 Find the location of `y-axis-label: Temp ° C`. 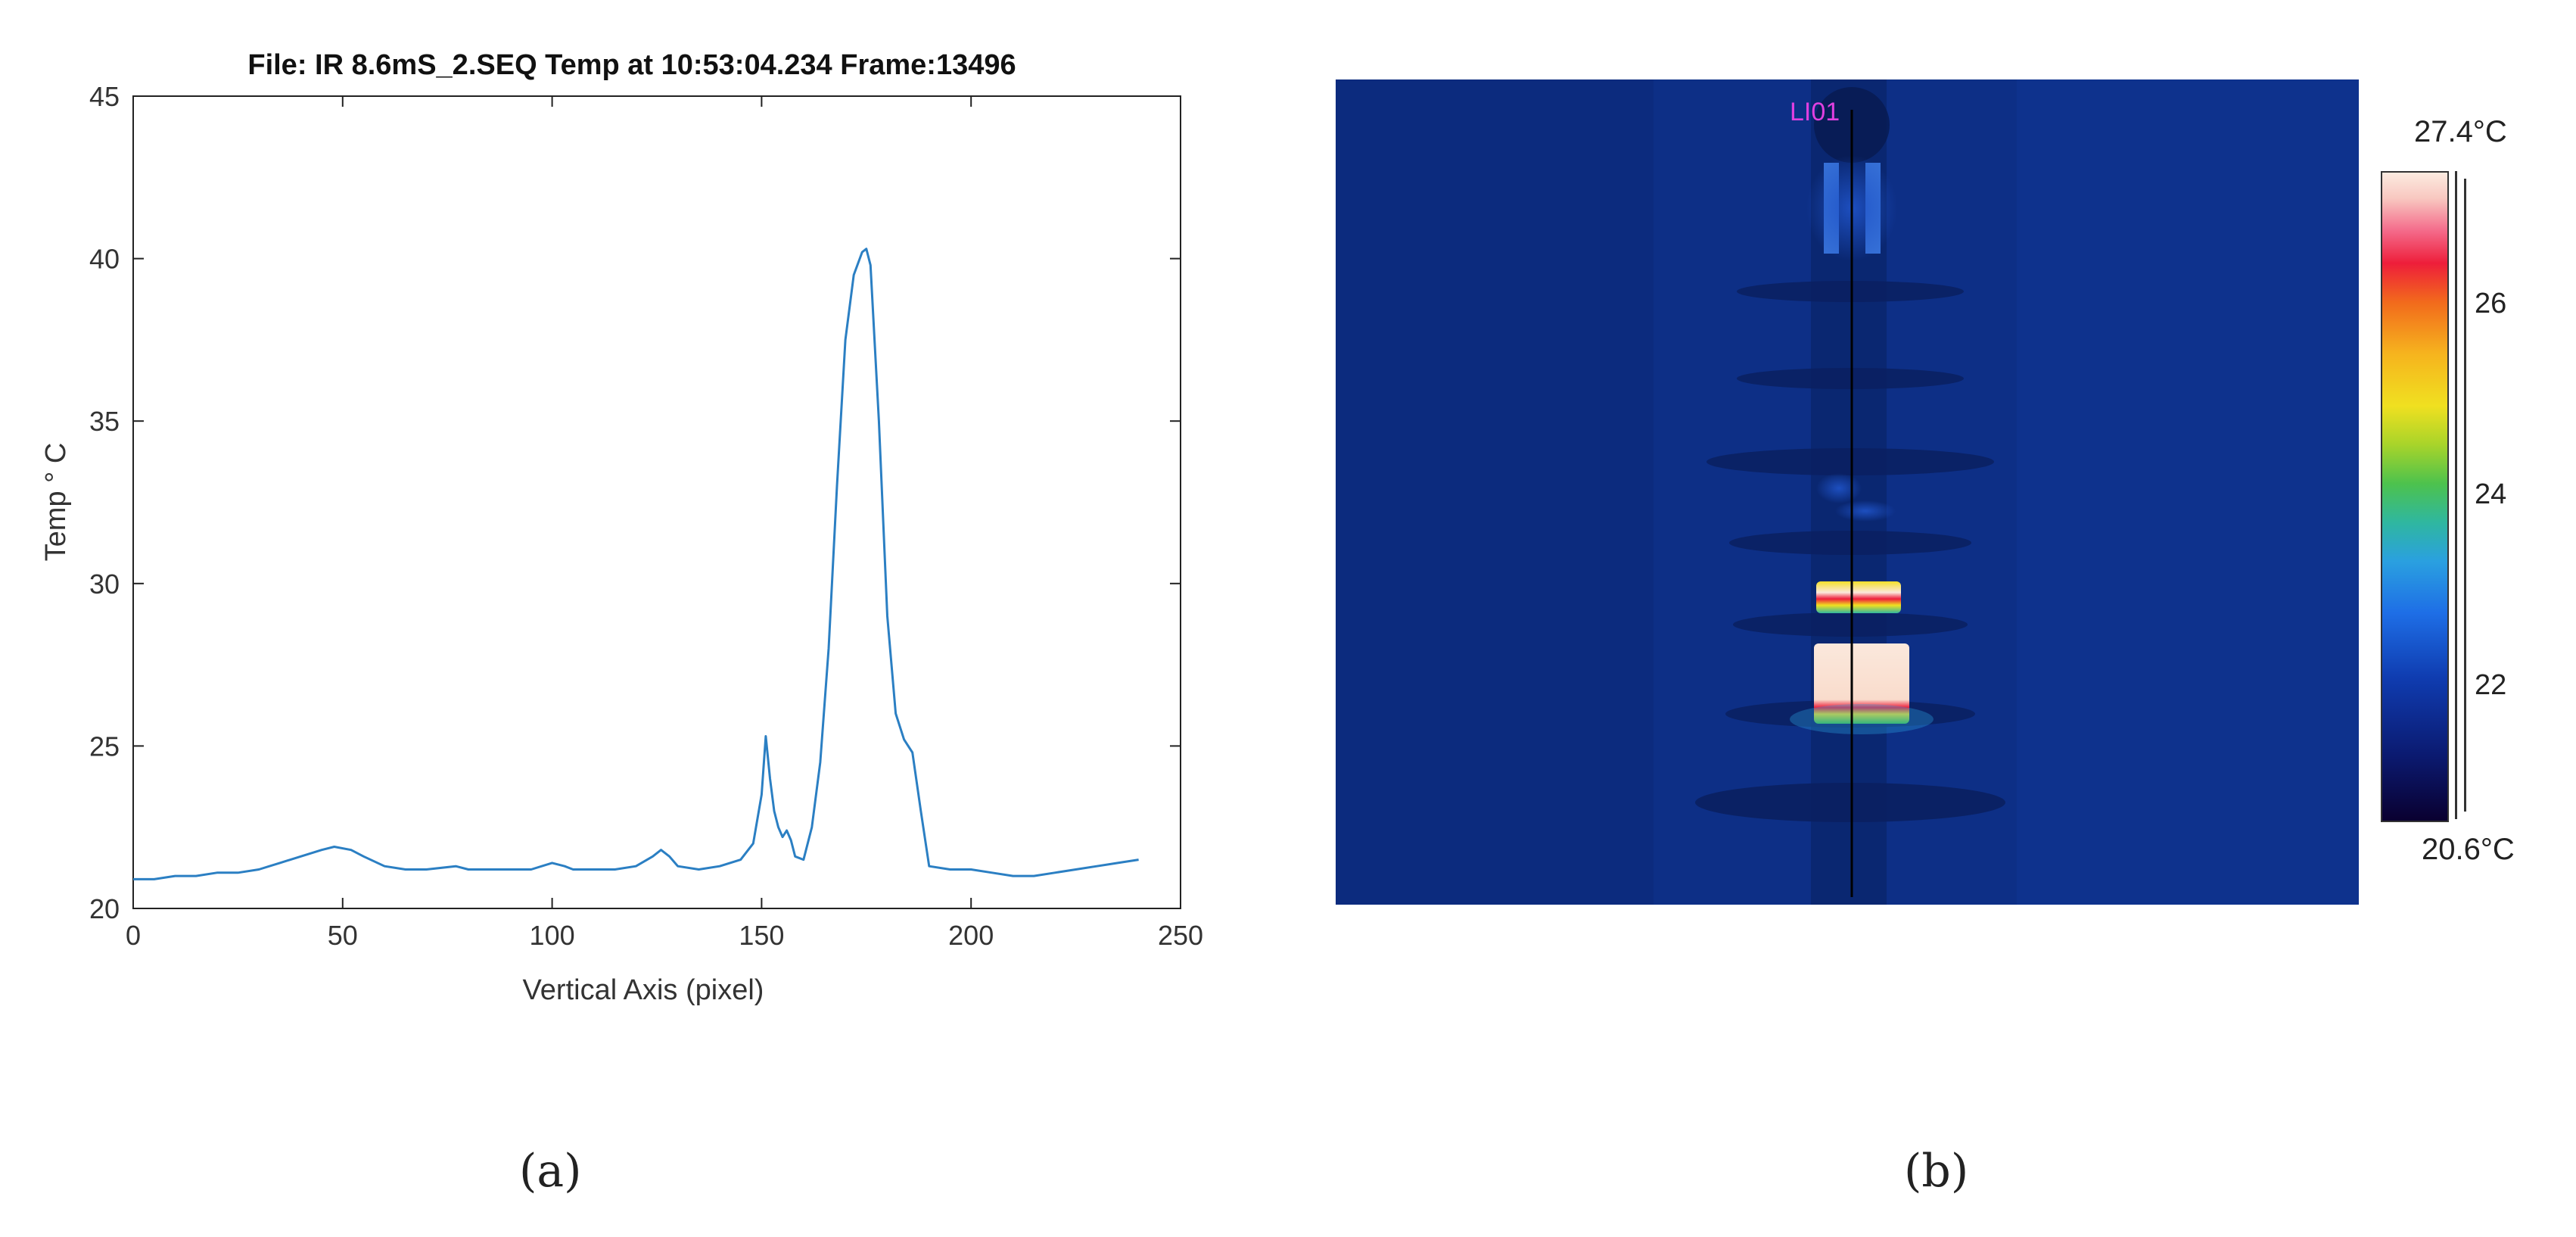

y-axis-label: Temp ° C is located at coordinates (56, 502).